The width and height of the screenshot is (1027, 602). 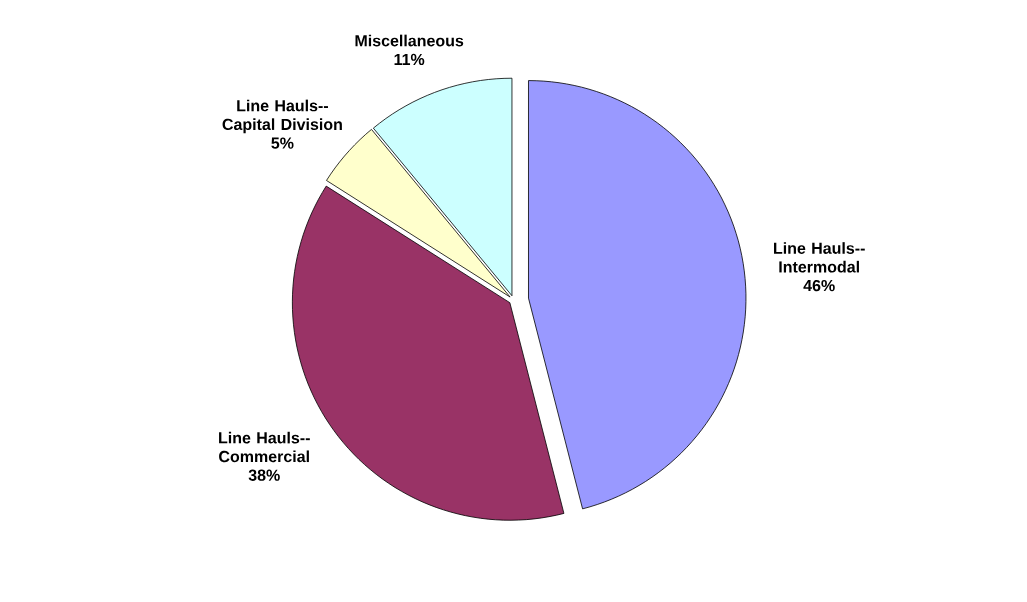 I want to click on data-label: 5%, so click(x=282, y=143).